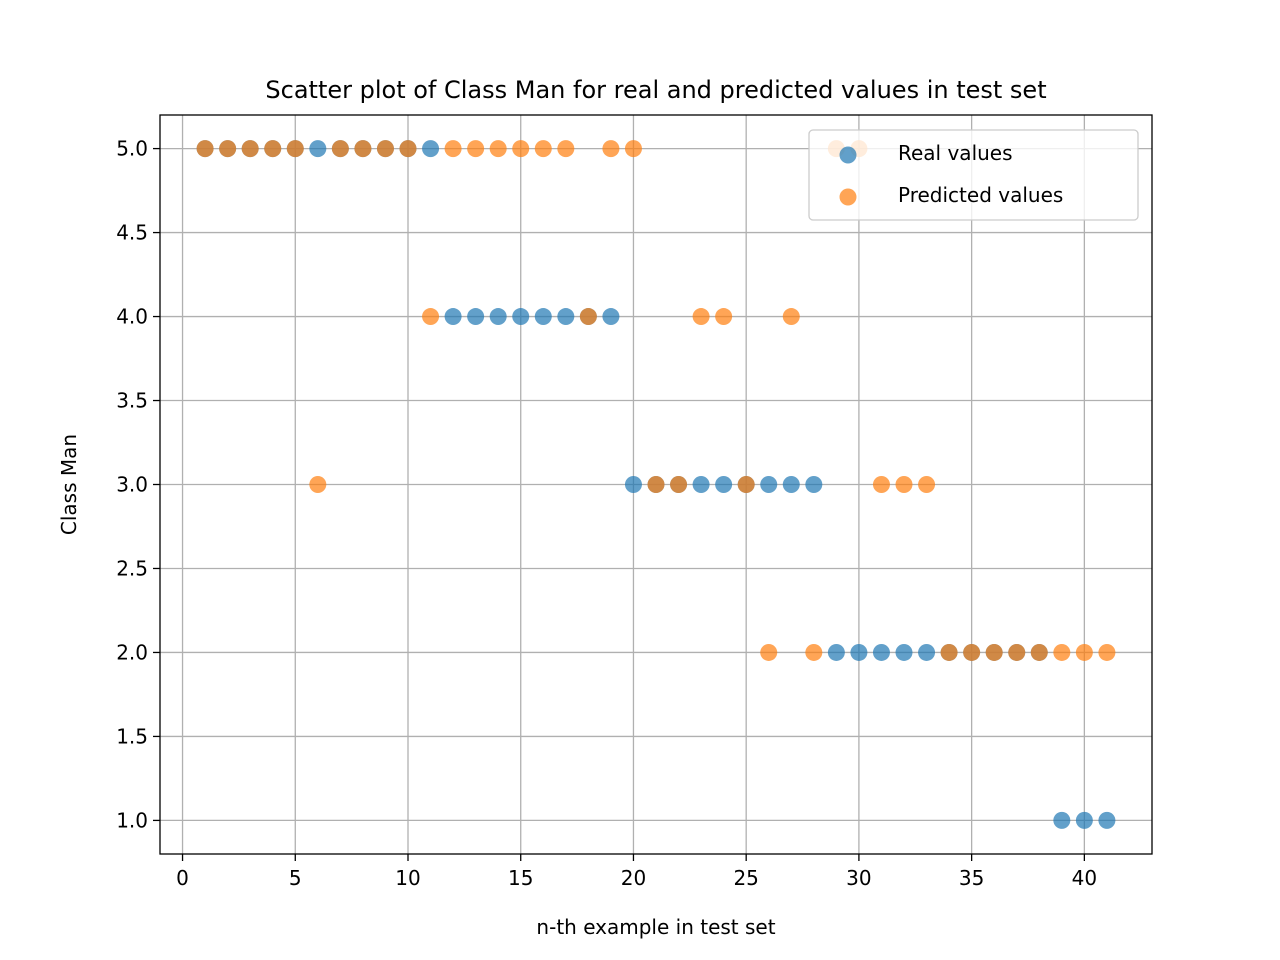  Describe the element at coordinates (745, 878) in the screenshot. I see `x-tick-label: 25` at that location.